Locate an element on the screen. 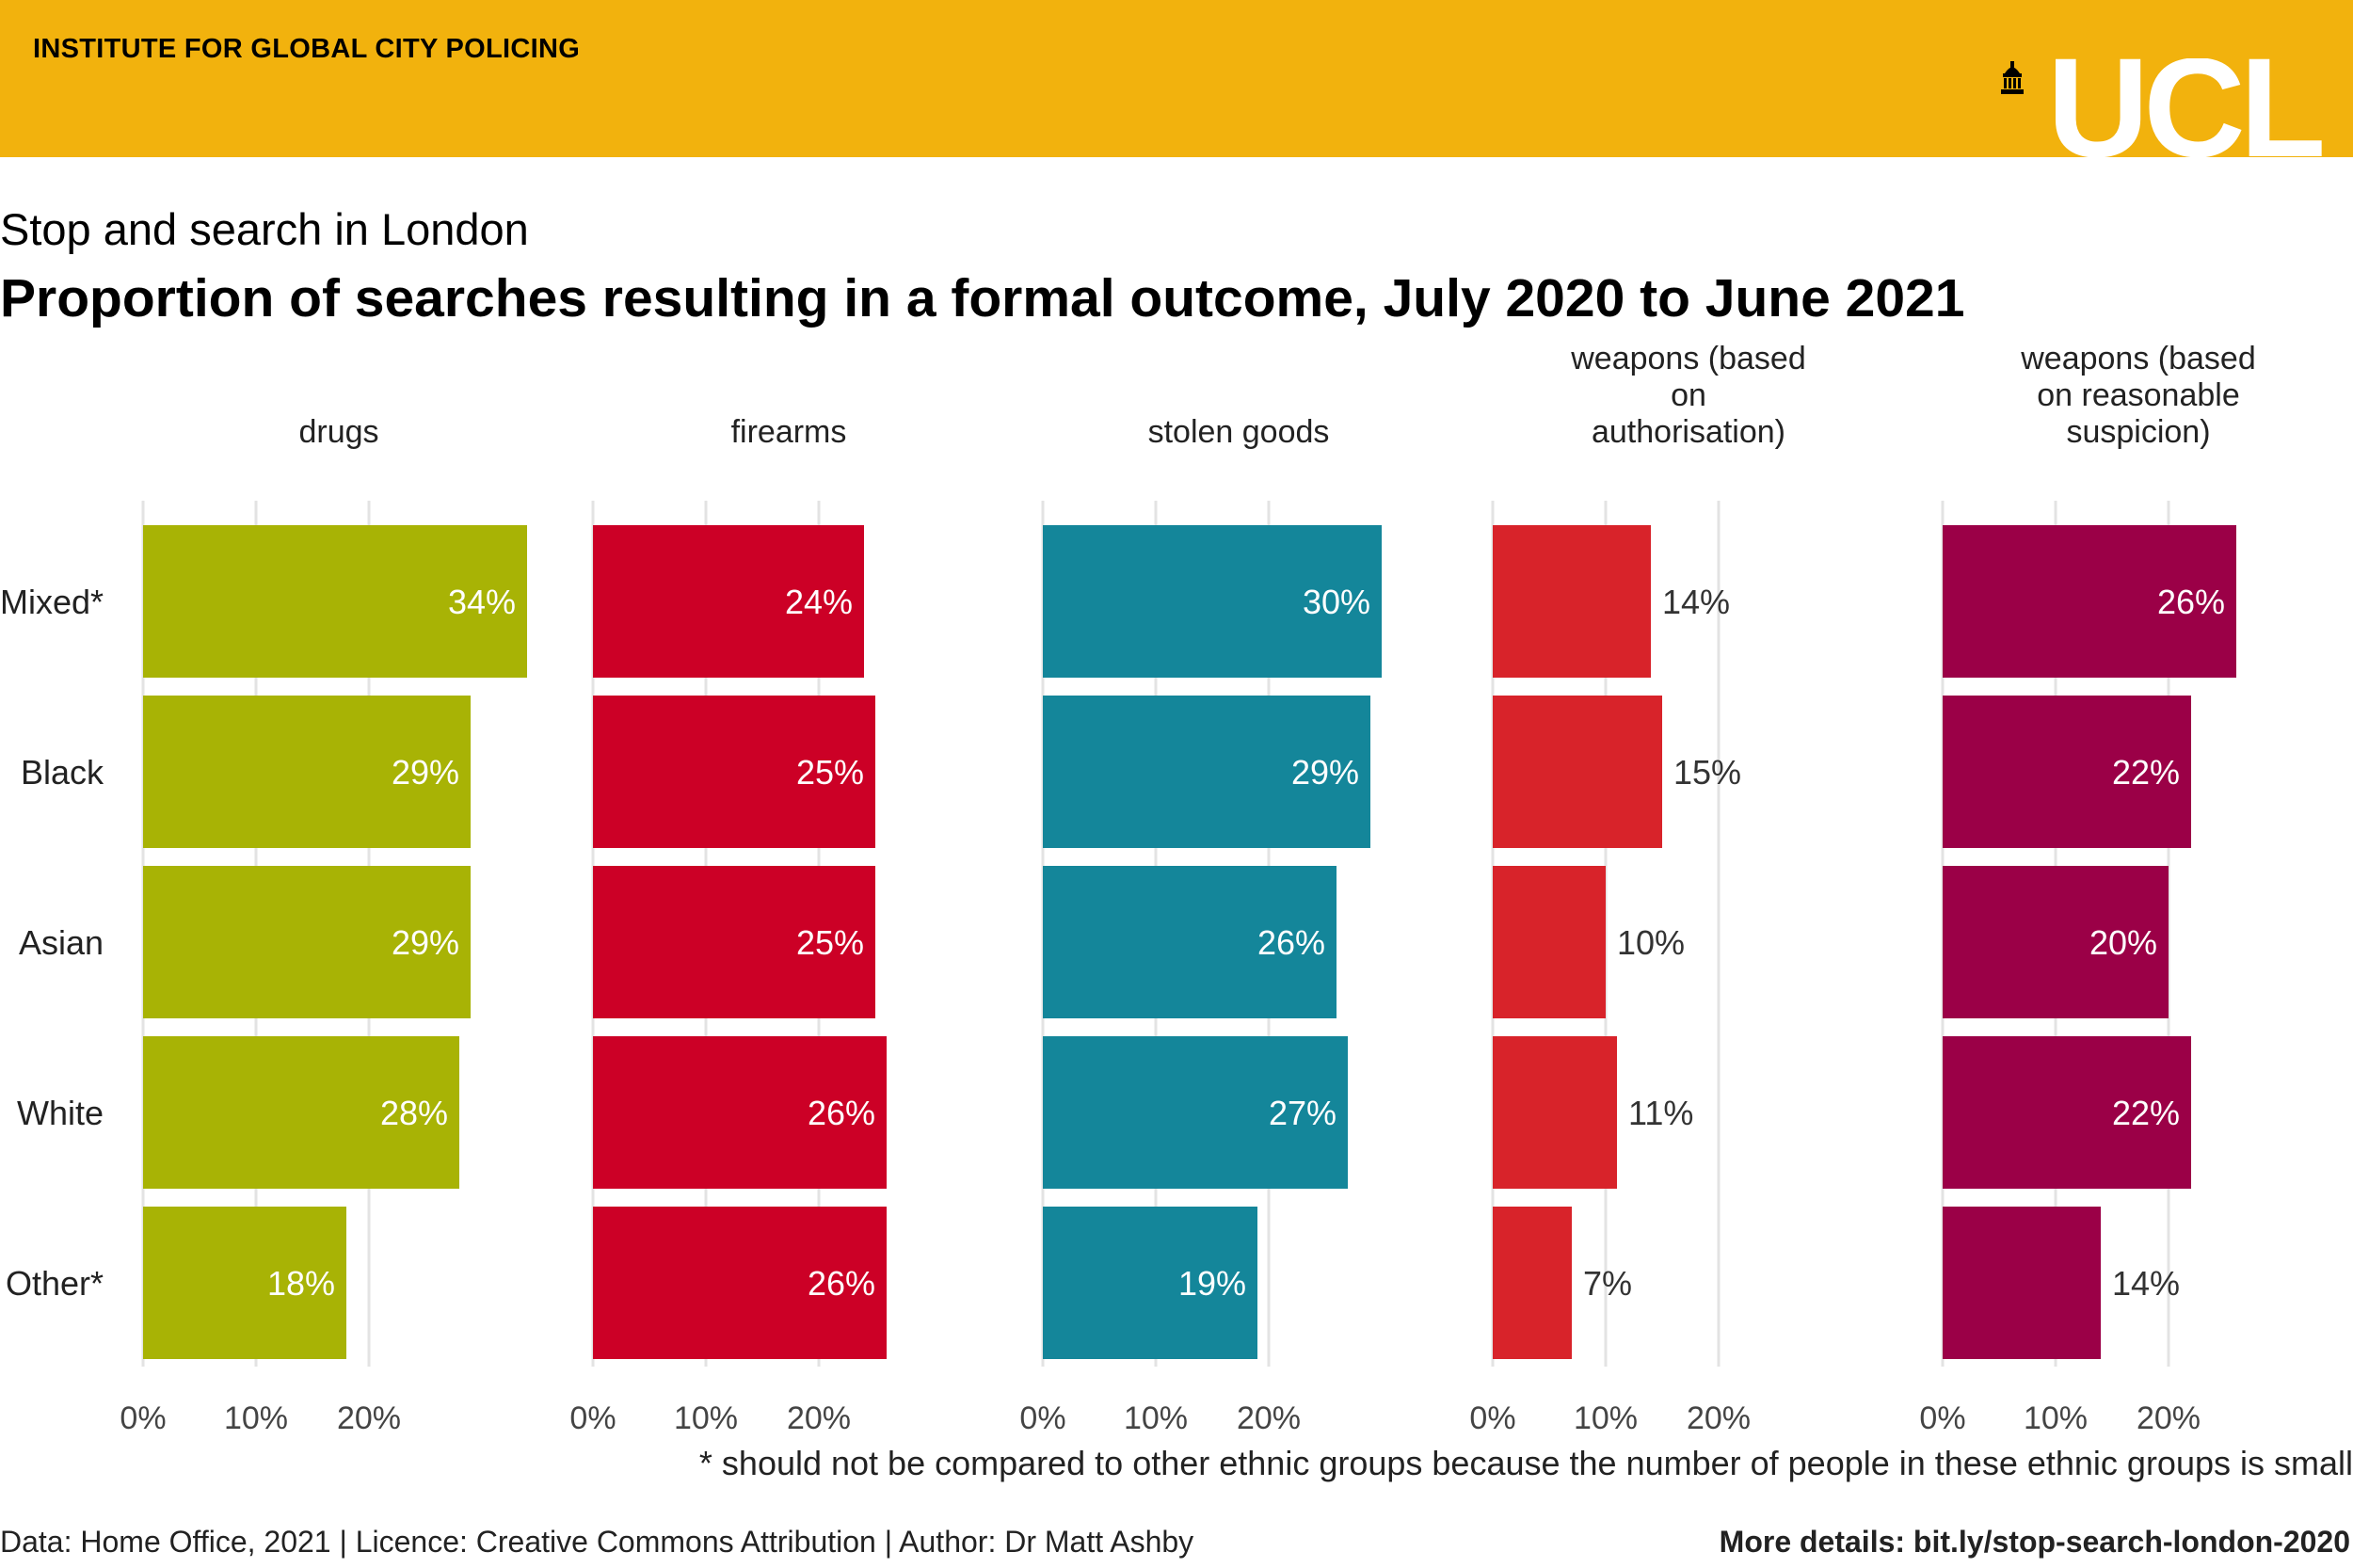  ucl-logo: UCL is located at coordinates (2165, 110).